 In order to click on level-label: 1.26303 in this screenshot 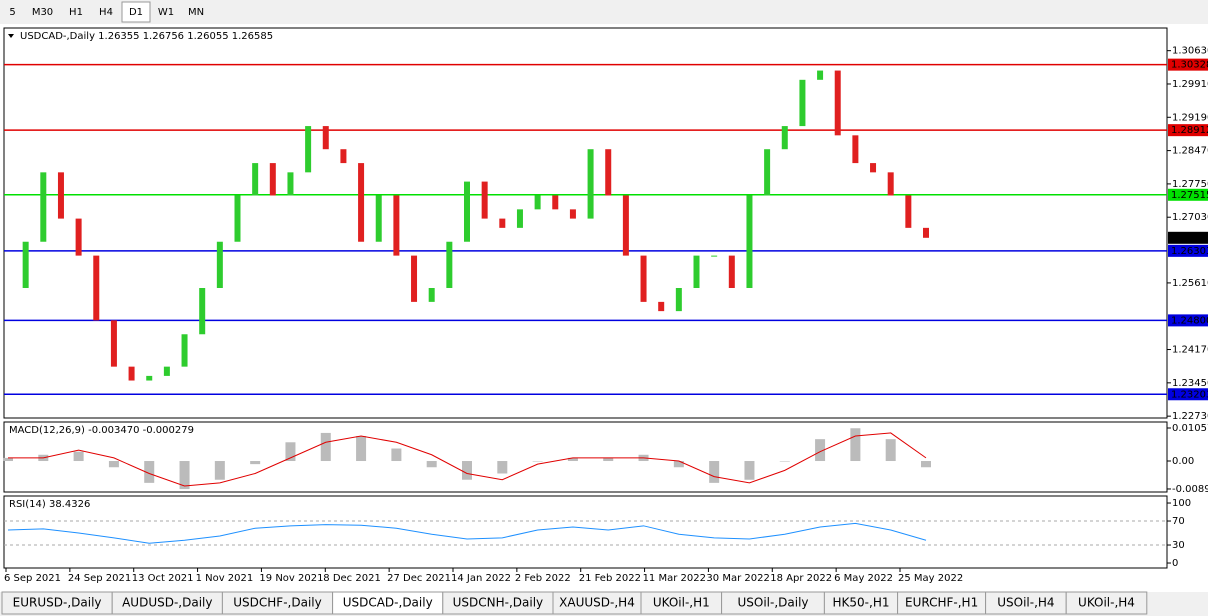, I will do `click(1189, 251)`.